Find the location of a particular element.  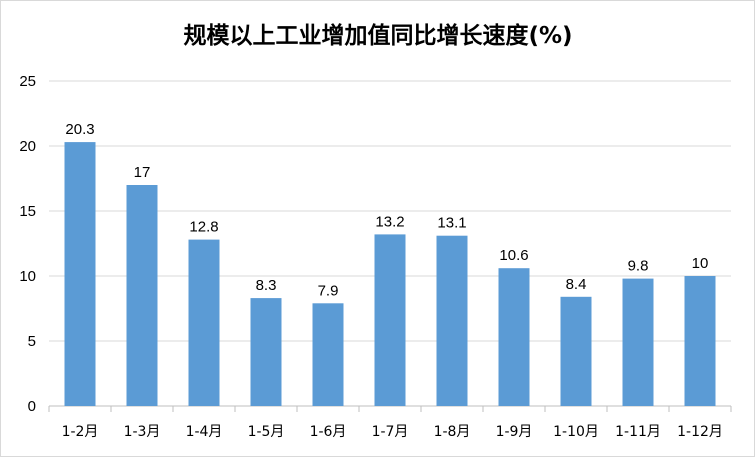

data-label: 8.4 is located at coordinates (576, 284).